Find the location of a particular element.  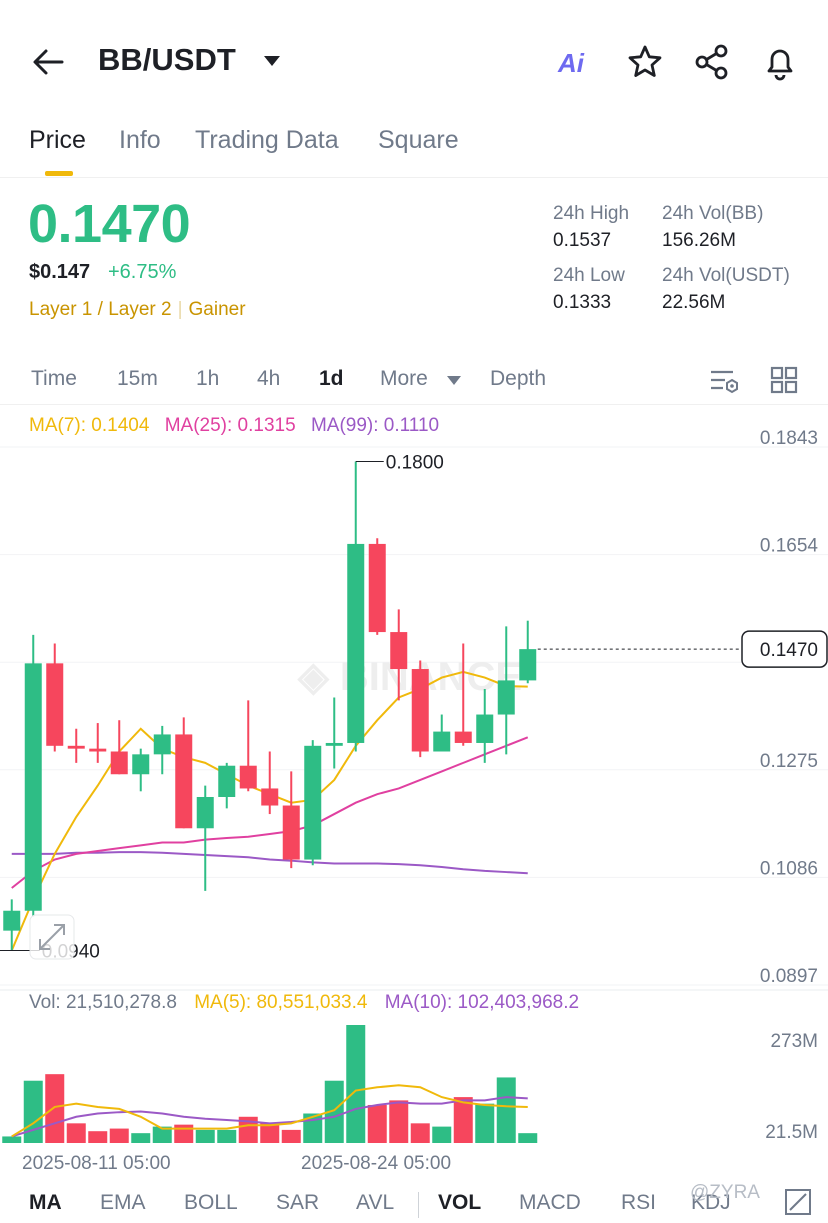

expand-chart-icon is located at coordinates (52, 937).